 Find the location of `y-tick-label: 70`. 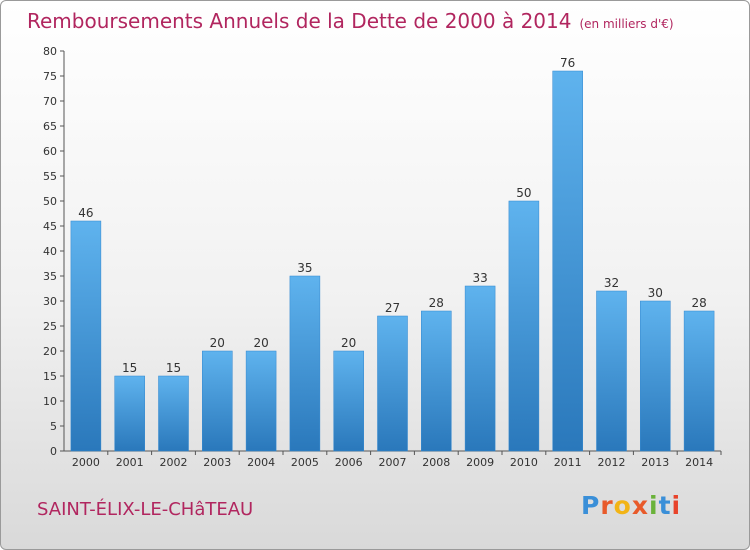

y-tick-label: 70 is located at coordinates (50, 101).